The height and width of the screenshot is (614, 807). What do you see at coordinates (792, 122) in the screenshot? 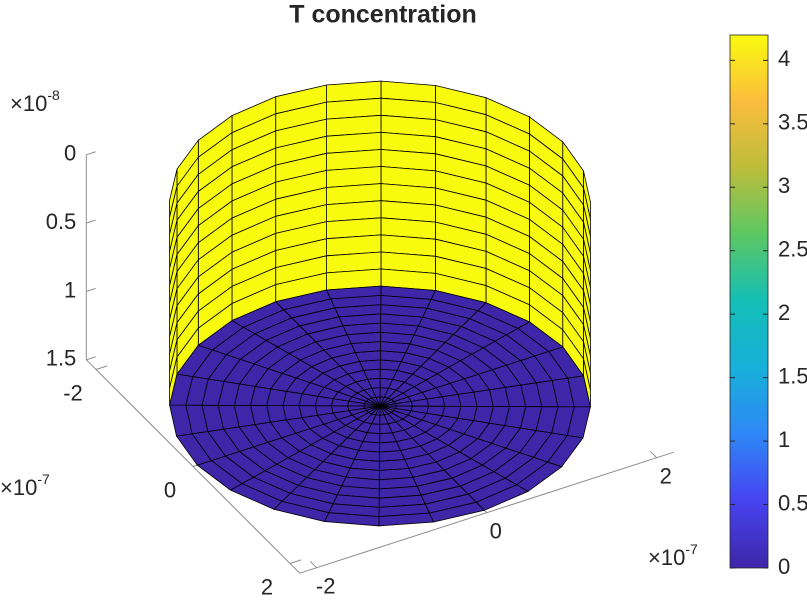
I see `colorbar-tick-label: 3.5` at bounding box center [792, 122].